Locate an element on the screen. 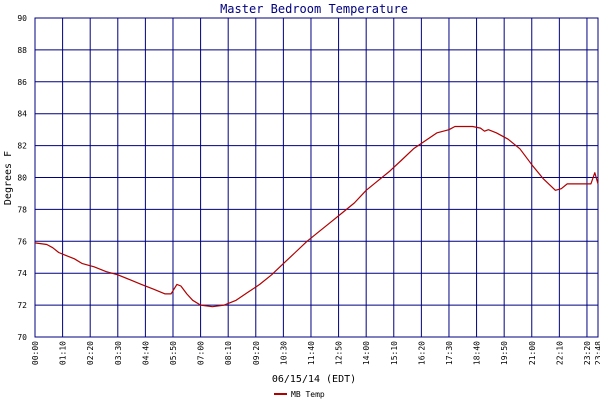 The width and height of the screenshot is (600, 405). y-tick-label: 82 is located at coordinates (22, 146).